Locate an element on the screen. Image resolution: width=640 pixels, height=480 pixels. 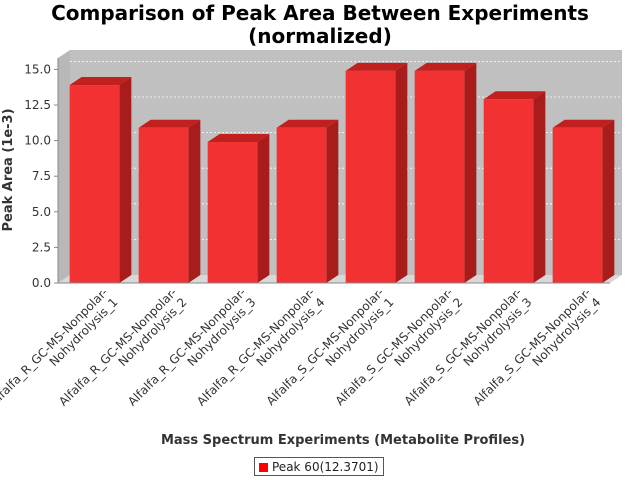
y-tick-label: 10.0 is located at coordinates (37, 141).